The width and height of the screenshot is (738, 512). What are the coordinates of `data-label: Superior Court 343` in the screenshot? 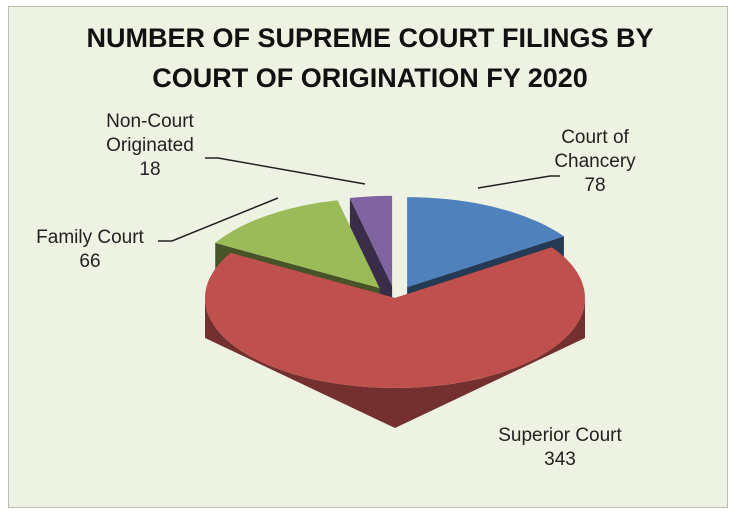 It's located at (560, 448).